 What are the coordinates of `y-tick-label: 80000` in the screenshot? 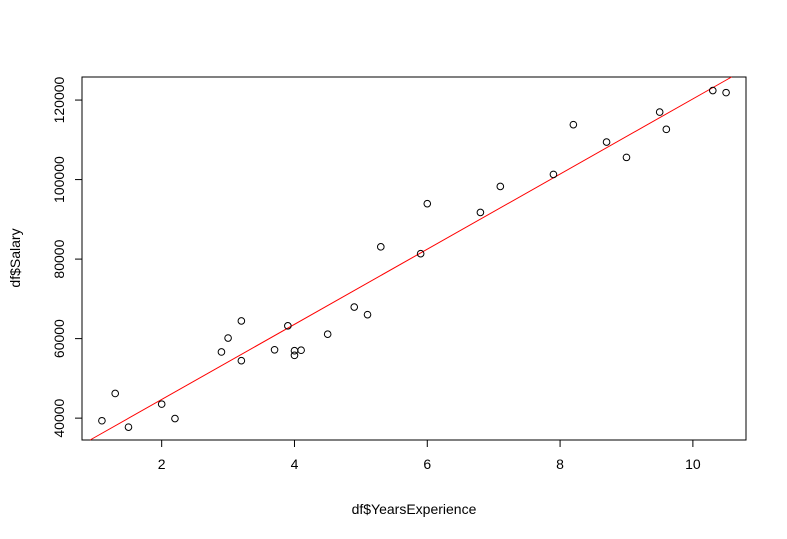 It's located at (59, 258).